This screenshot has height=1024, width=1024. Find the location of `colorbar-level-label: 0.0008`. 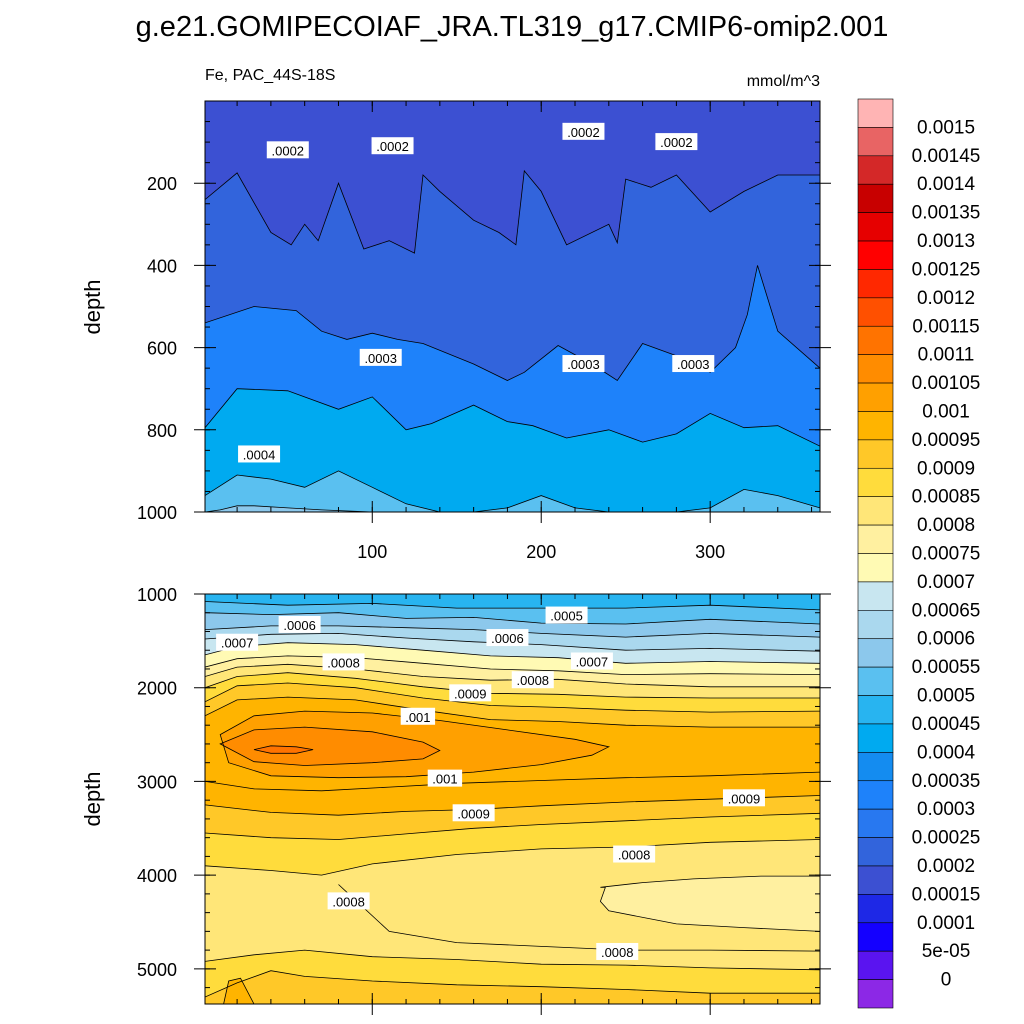

colorbar-level-label: 0.0008 is located at coordinates (946, 525).